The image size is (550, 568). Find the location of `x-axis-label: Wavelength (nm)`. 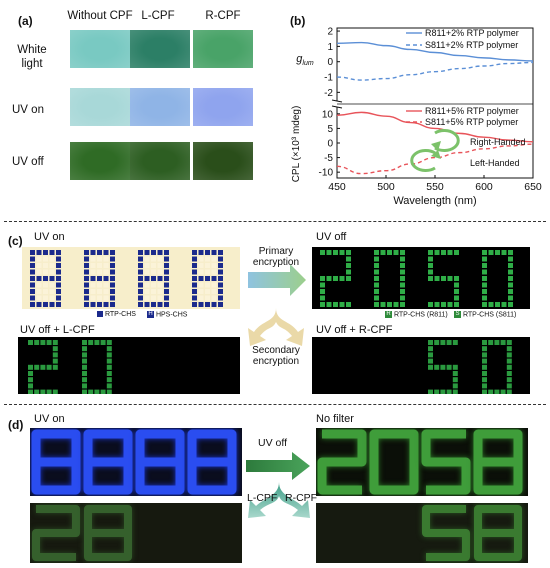

x-axis-label: Wavelength (nm) is located at coordinates (434, 201).